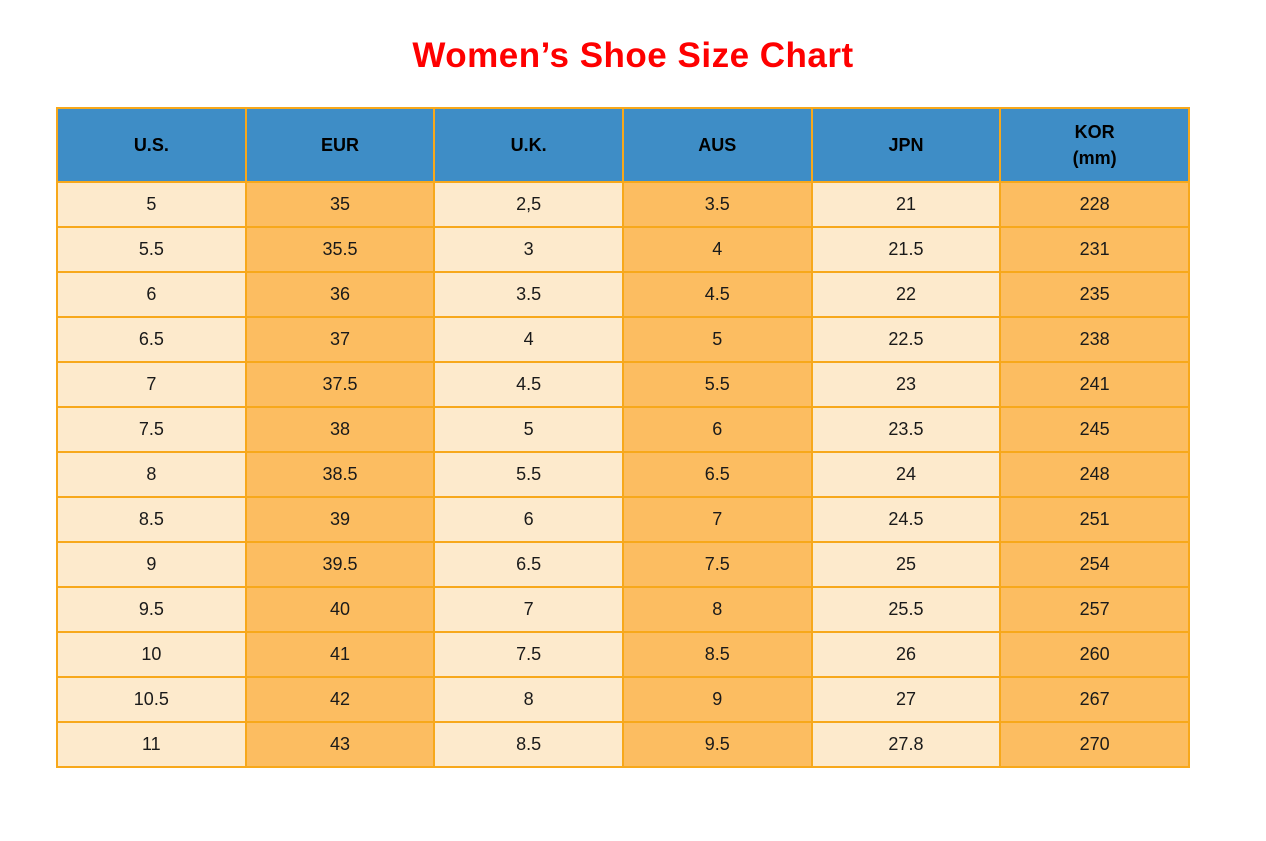  Describe the element at coordinates (528, 249) in the screenshot. I see `table-cell: 3` at that location.